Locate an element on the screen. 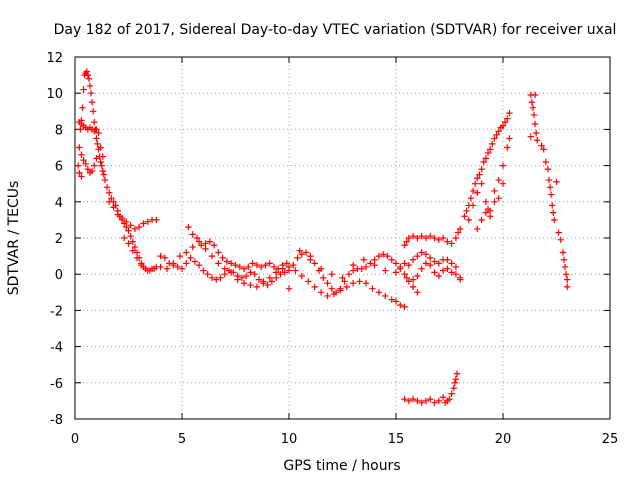  y-tick-label: -6 is located at coordinates (56, 384).